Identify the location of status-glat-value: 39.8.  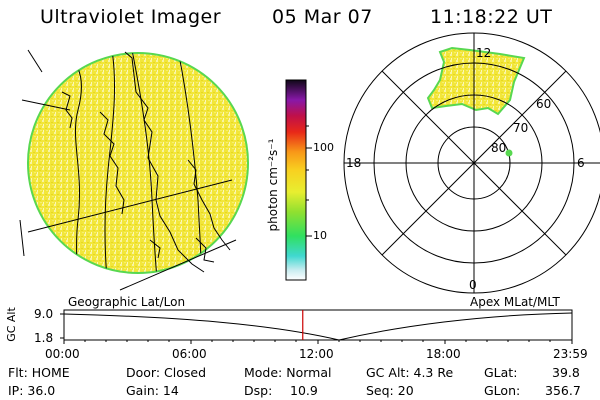
(566, 372).